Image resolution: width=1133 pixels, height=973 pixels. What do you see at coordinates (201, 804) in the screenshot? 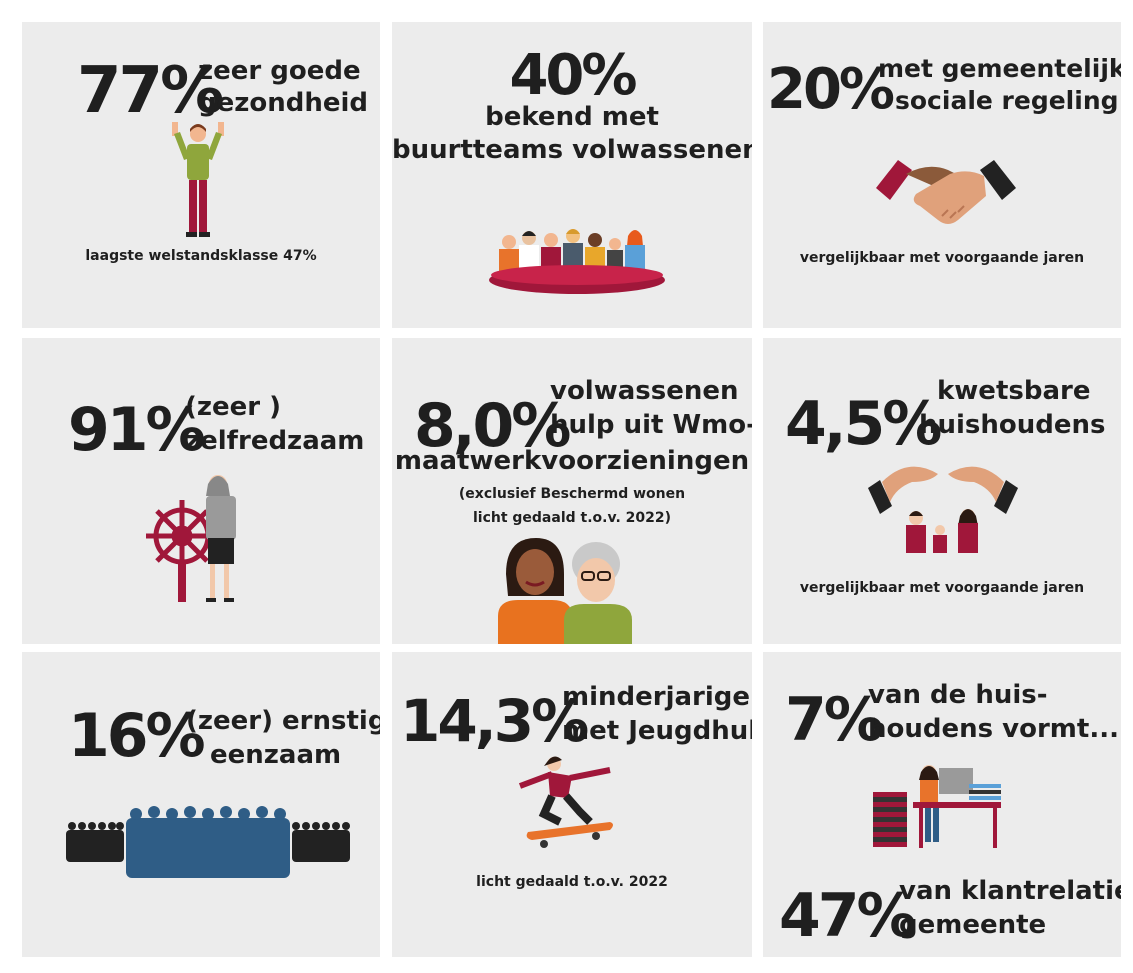
I see `tile-lonely: 16% (zeer) ernstig eenzaam` at bounding box center [201, 804].